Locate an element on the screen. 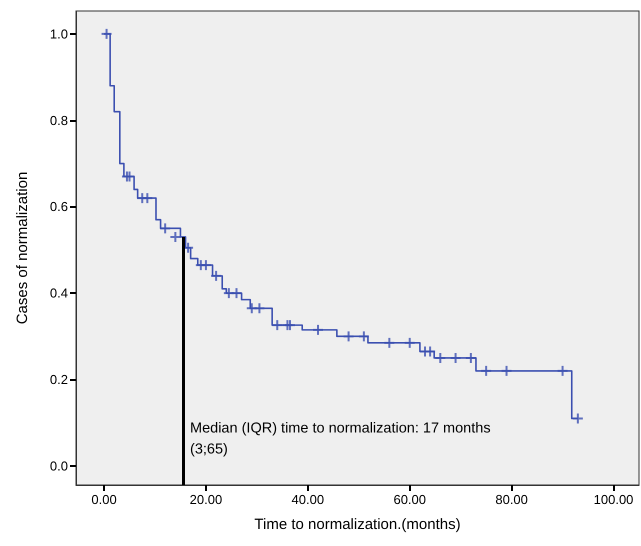 The height and width of the screenshot is (546, 641). x-tick-label: 0.00 is located at coordinates (104, 499).